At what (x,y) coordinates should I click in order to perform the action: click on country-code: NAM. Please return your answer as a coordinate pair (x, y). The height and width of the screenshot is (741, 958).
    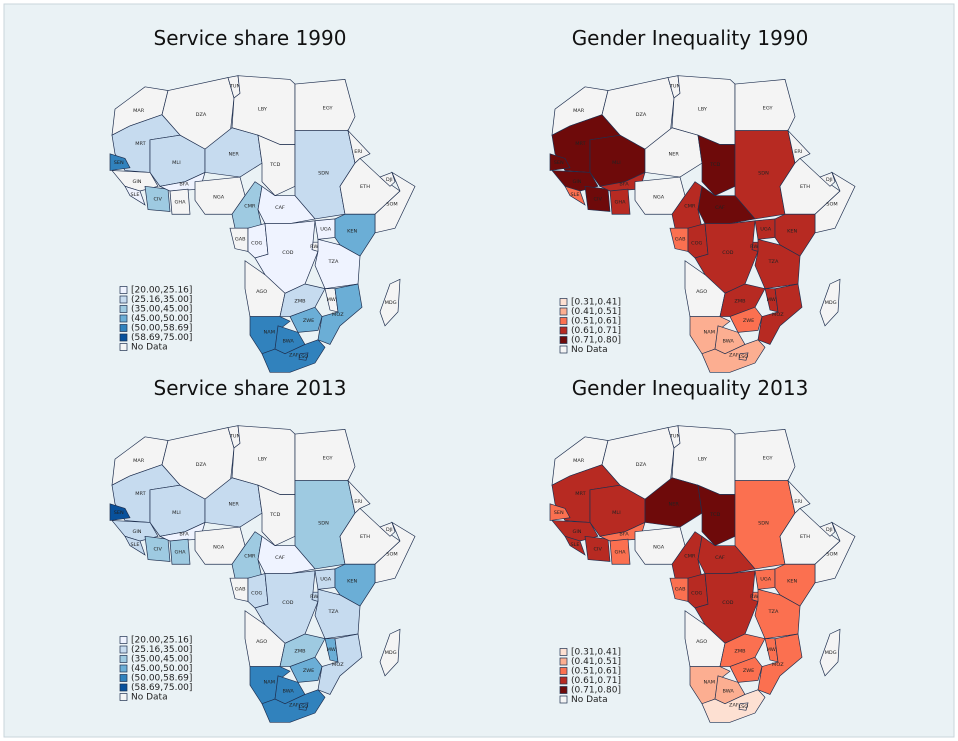
    Looking at the image, I should click on (709, 682).